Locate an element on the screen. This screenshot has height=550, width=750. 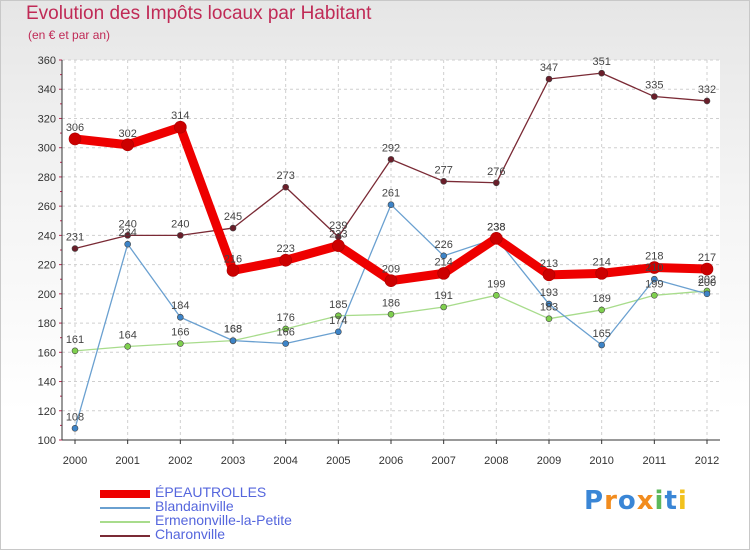
chart-subtitle: (en € et par an) is located at coordinates (69, 35).